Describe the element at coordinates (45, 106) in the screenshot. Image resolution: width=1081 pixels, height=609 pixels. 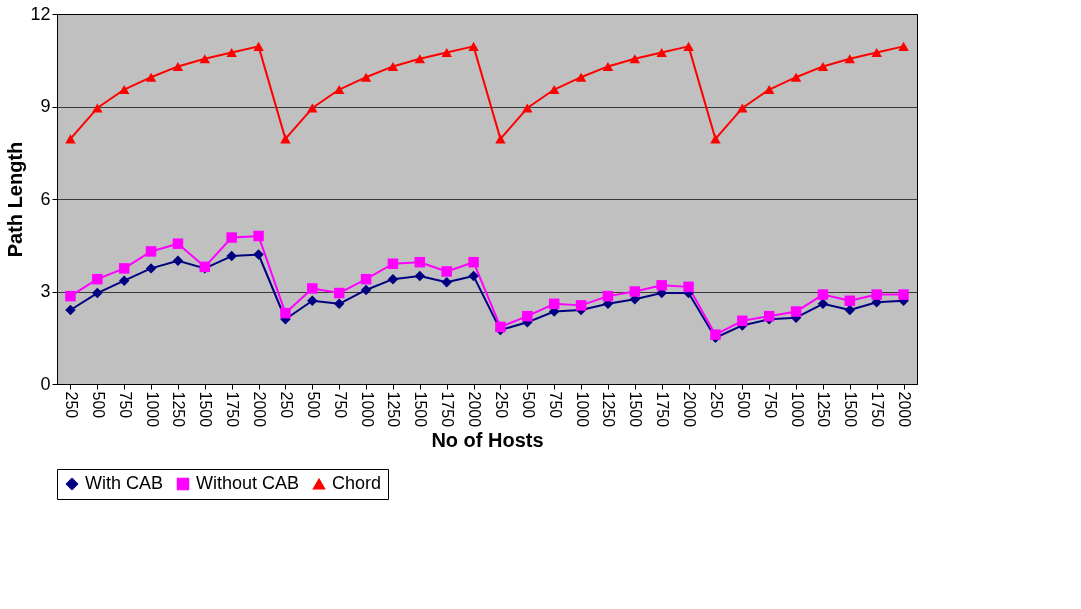
I see `y-tick-label: 9` at that location.